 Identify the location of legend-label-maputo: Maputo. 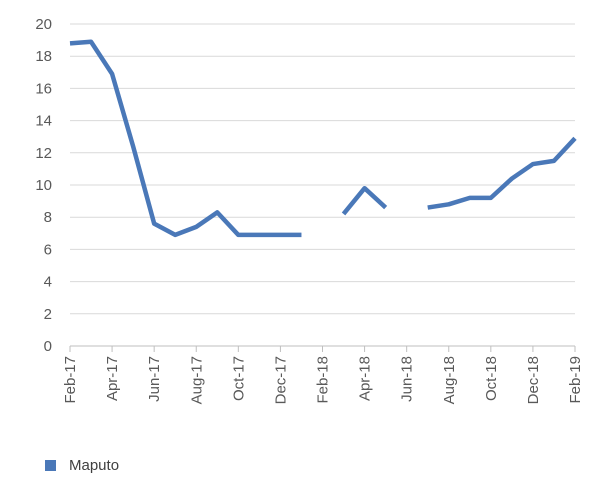
(94, 465).